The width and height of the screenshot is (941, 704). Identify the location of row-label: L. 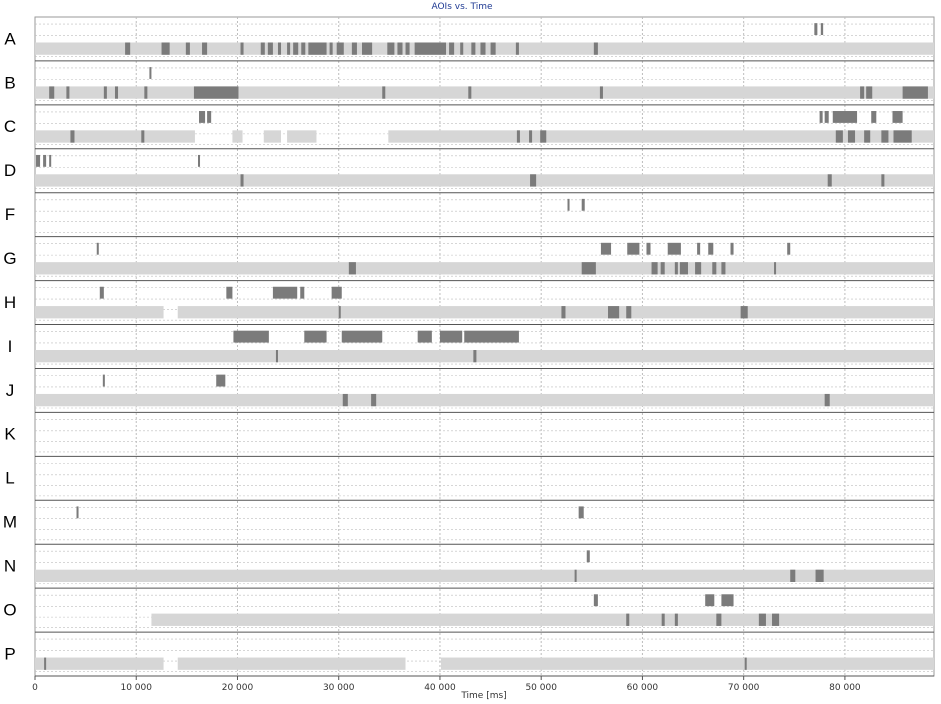
(9, 478).